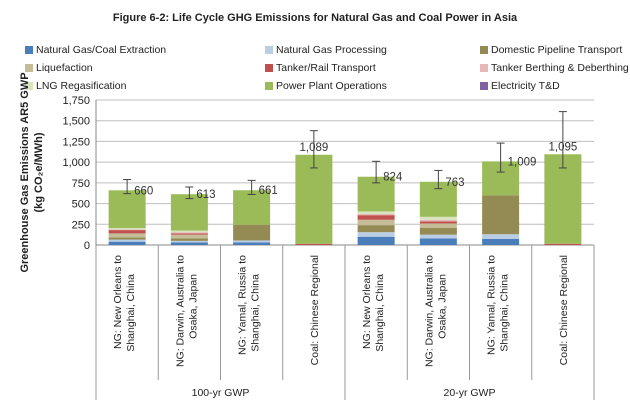  Describe the element at coordinates (205, 195) in the screenshot. I see `data-label: 613` at that location.